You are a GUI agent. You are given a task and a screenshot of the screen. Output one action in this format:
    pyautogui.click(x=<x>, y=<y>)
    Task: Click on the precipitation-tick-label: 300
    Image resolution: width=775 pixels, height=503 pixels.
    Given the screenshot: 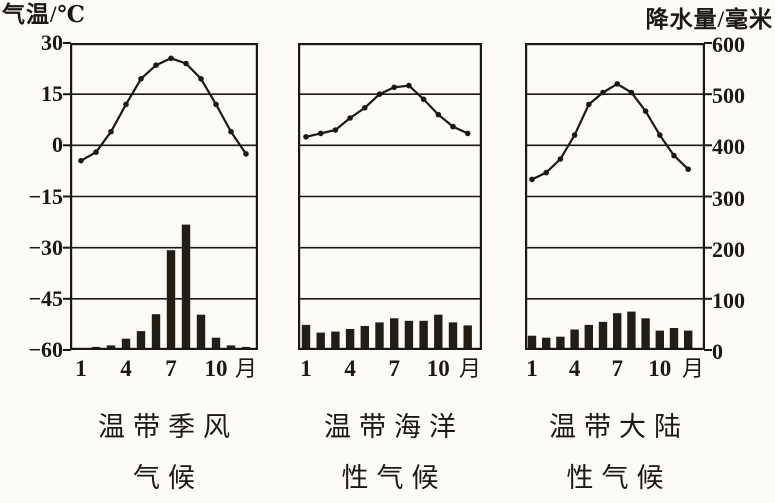 What is the action you would take?
    pyautogui.click(x=728, y=198)
    